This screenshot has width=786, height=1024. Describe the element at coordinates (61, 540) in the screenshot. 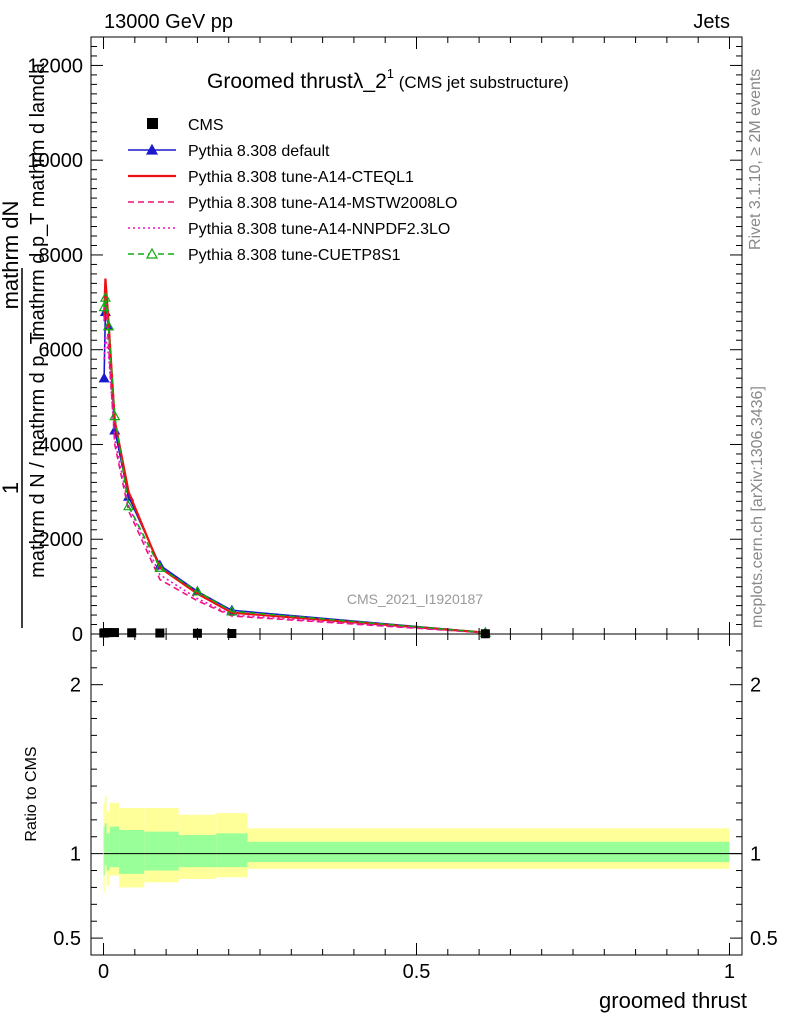

I see `y-tick-label: 2000` at that location.